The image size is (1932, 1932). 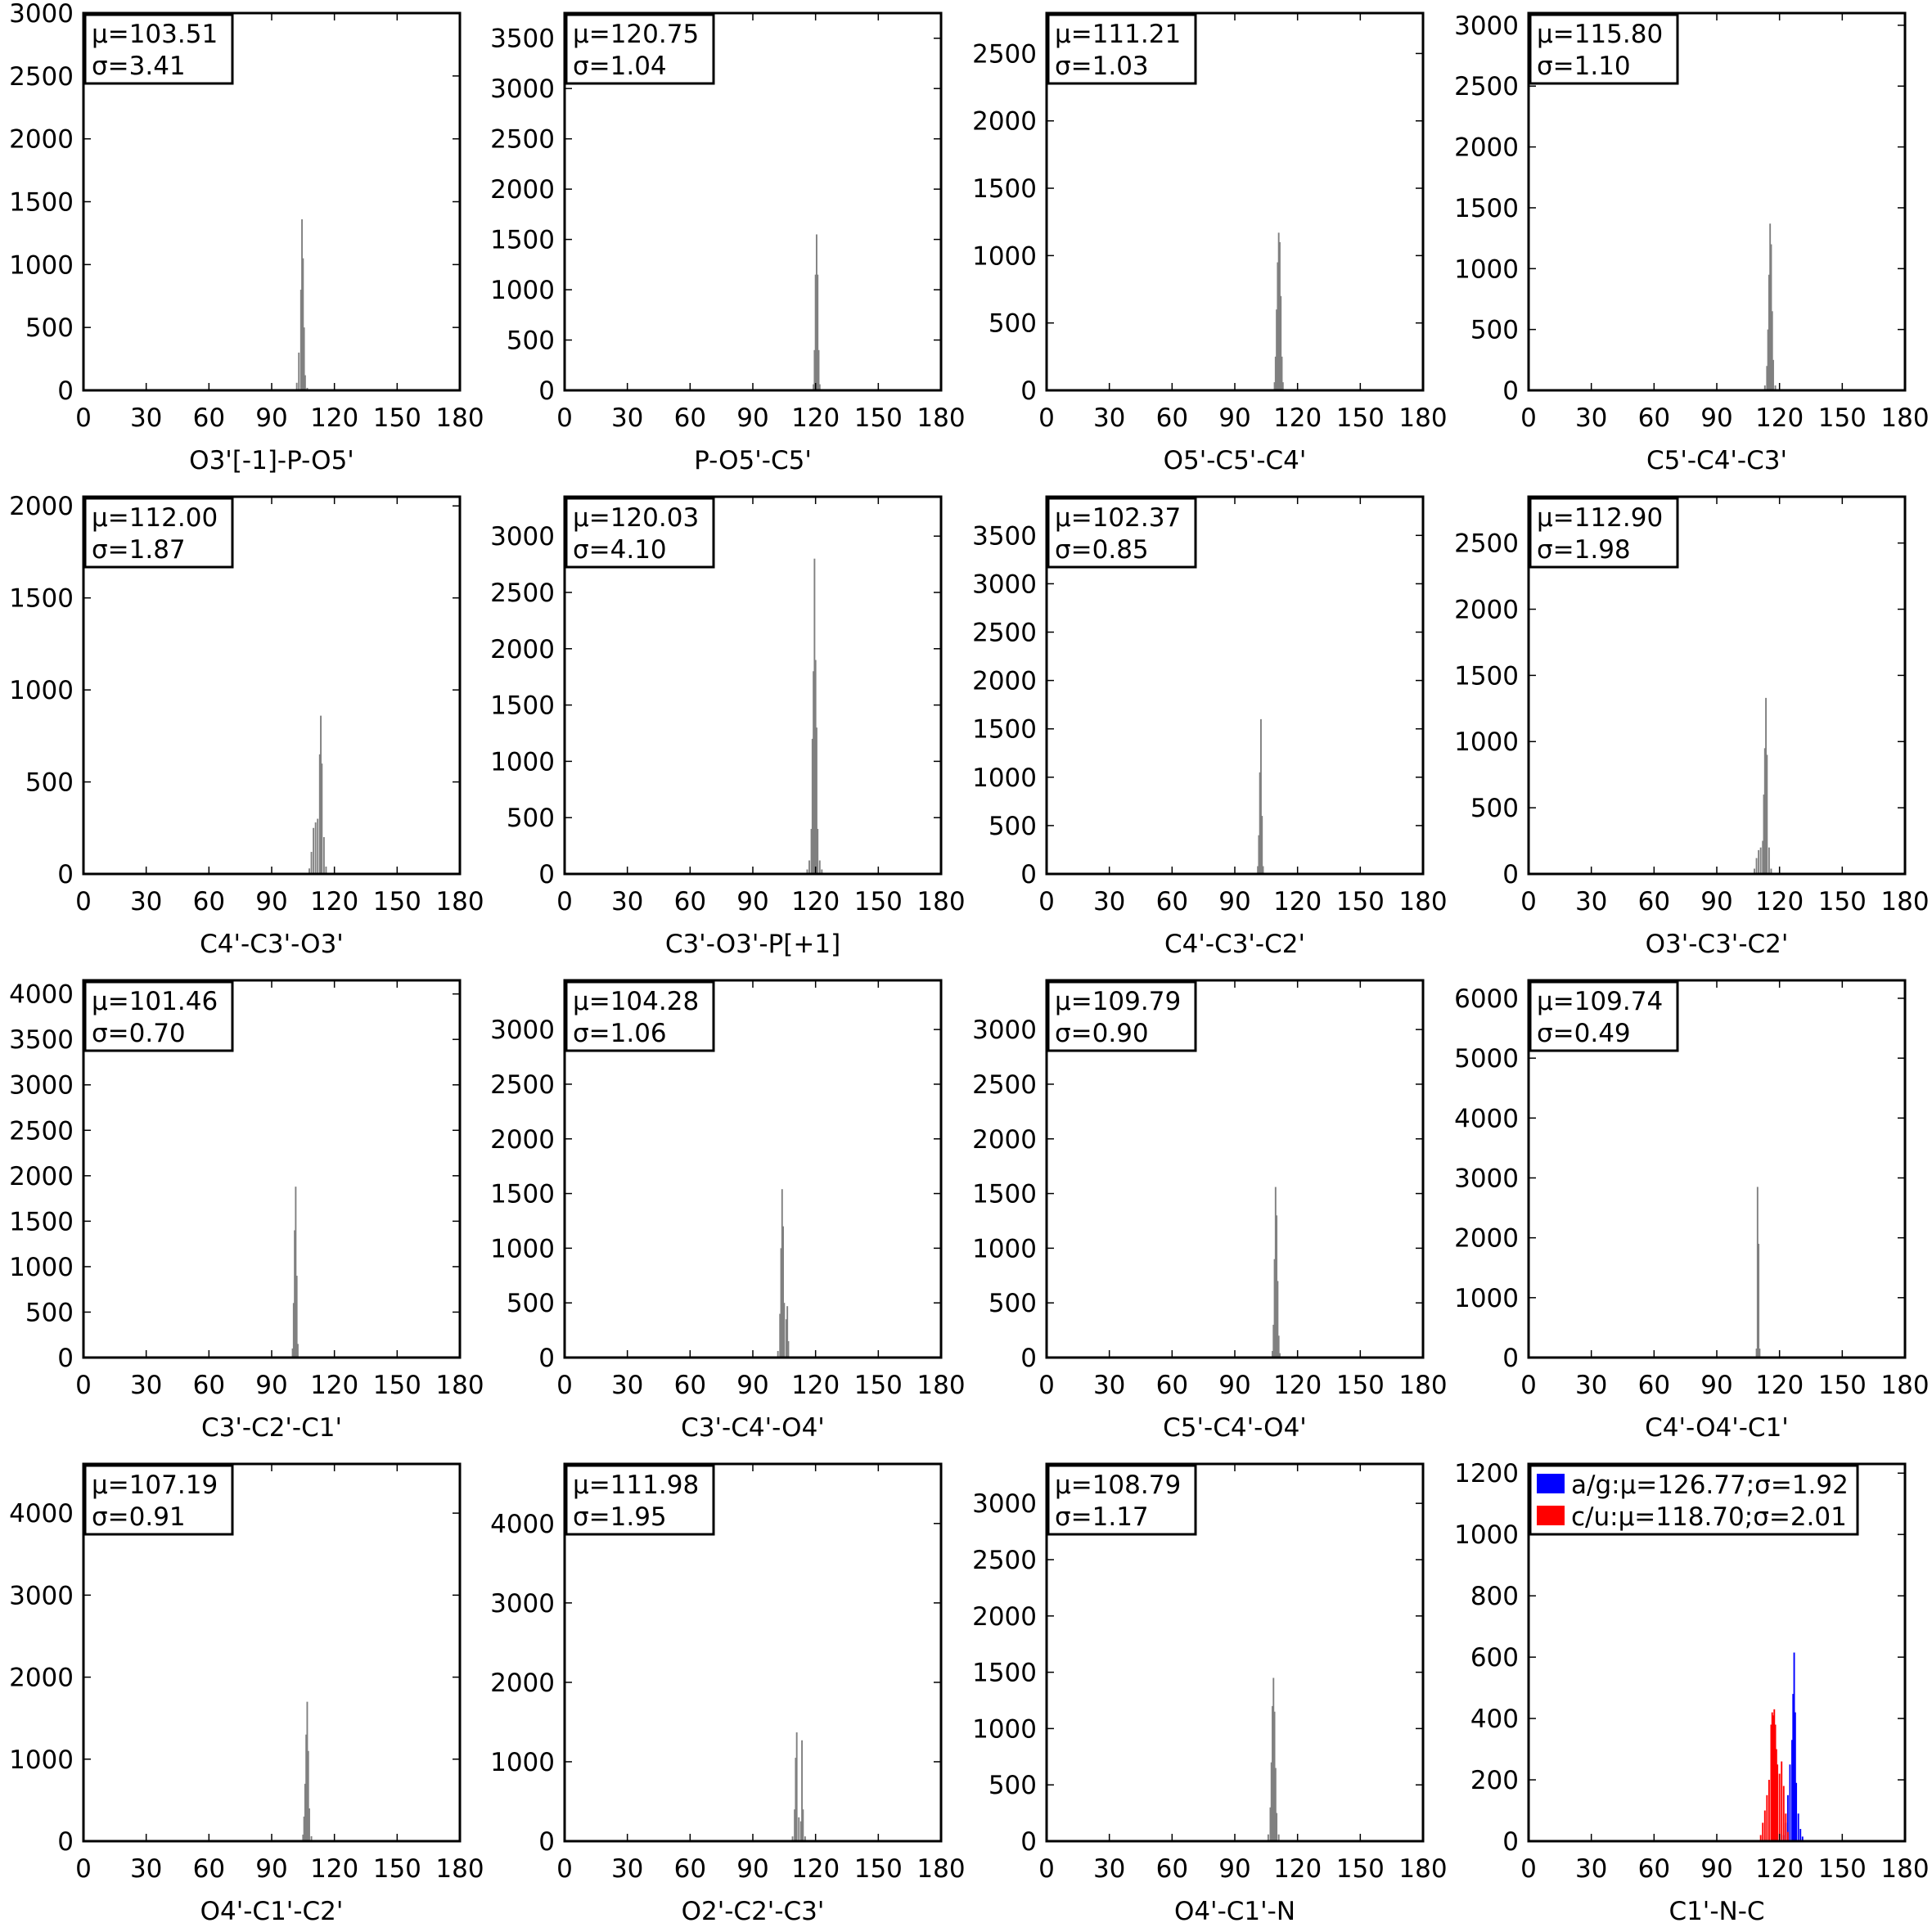 What do you see at coordinates (547, 874) in the screenshot?
I see `y-tick-label: 0` at bounding box center [547, 874].